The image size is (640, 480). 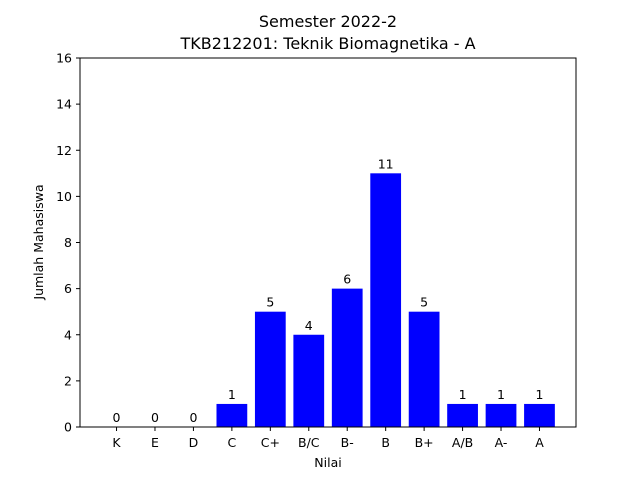 I want to click on chart-title-line1: Semester 2022-2, so click(x=328, y=21).